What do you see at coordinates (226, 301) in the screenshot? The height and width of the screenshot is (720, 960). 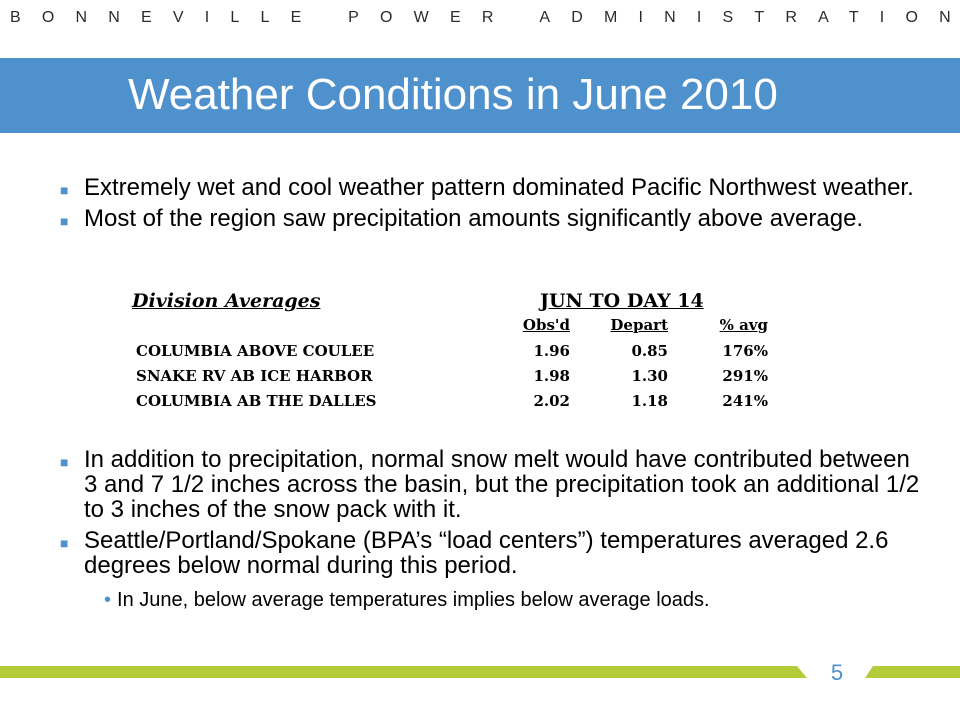 I see `division-averages-header: Division Averages` at bounding box center [226, 301].